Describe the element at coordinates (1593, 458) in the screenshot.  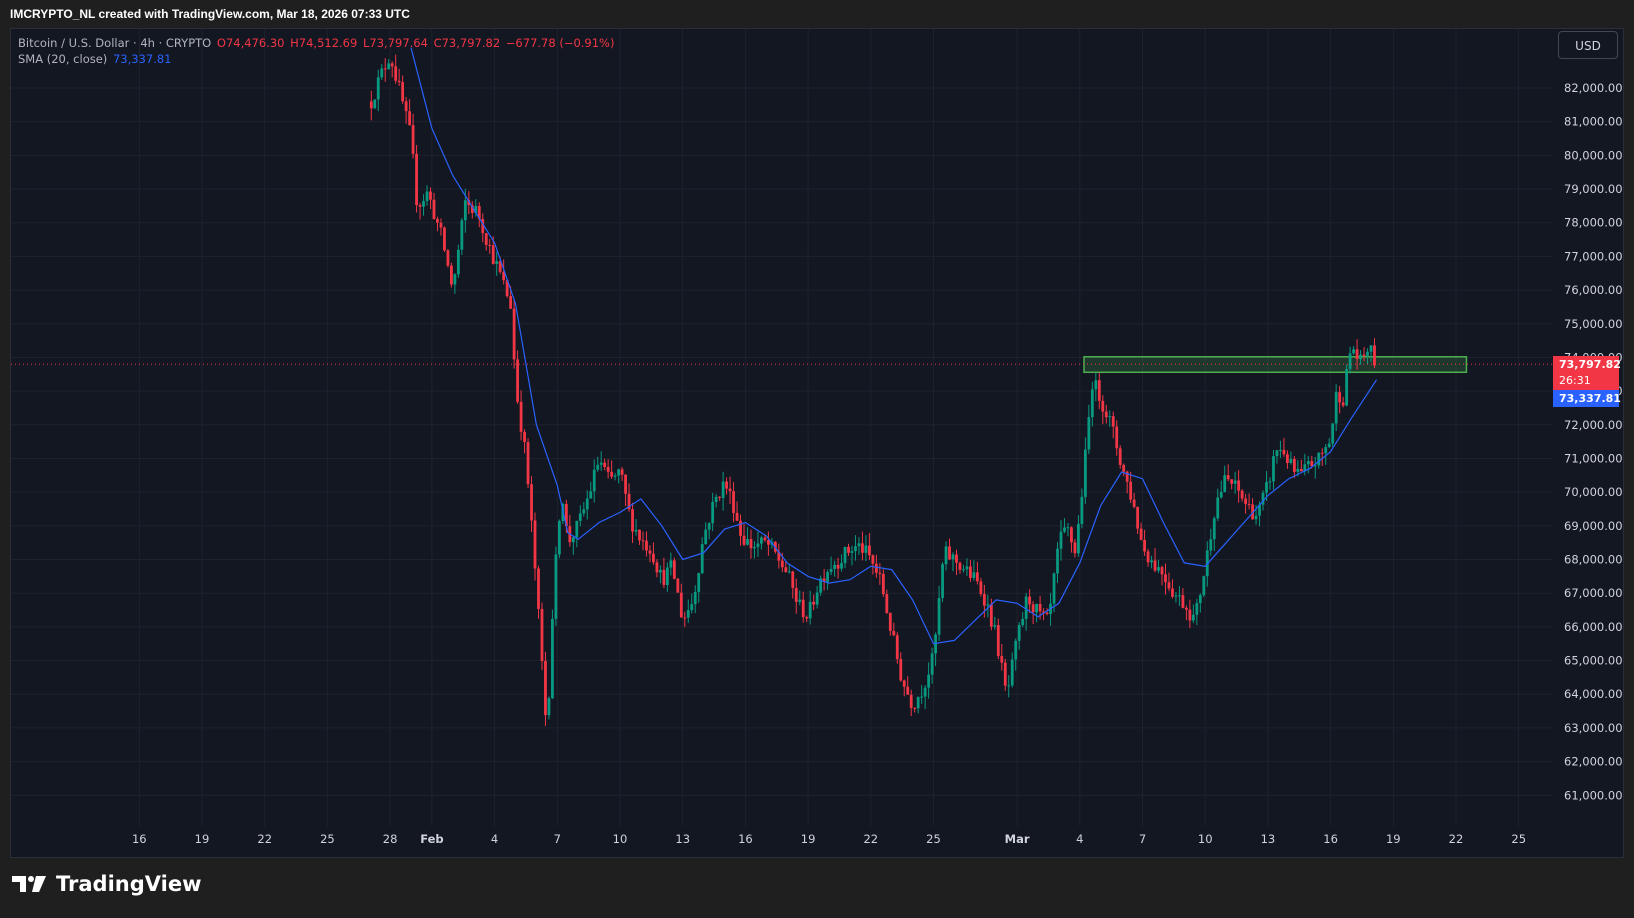
I see `price-tick-label: 71,000.00` at that location.